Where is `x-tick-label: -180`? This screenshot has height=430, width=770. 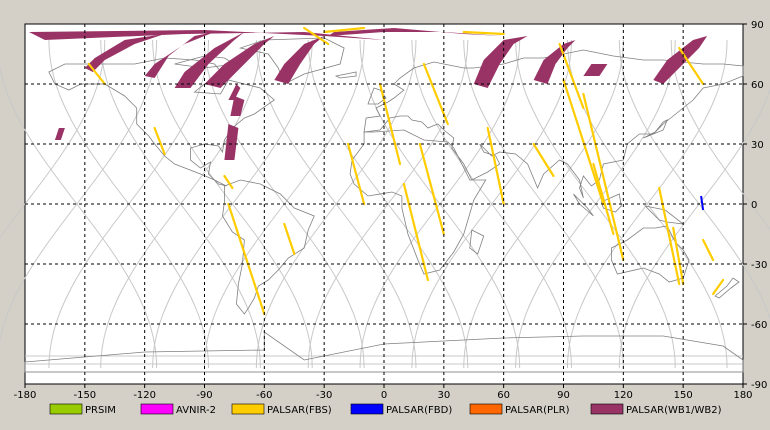 x-tick-label: -180 is located at coordinates (25, 395).